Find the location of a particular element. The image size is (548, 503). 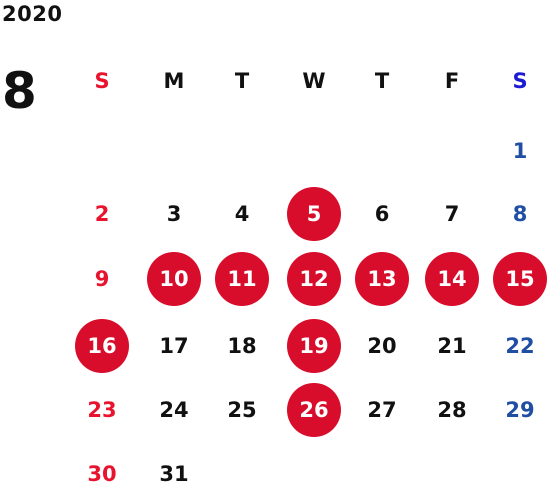

weekday-label: F is located at coordinates (452, 81).